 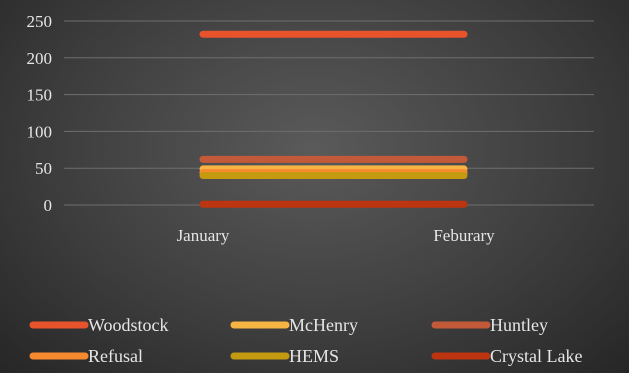 What do you see at coordinates (48, 205) in the screenshot?
I see `y-tick-label: 0` at bounding box center [48, 205].